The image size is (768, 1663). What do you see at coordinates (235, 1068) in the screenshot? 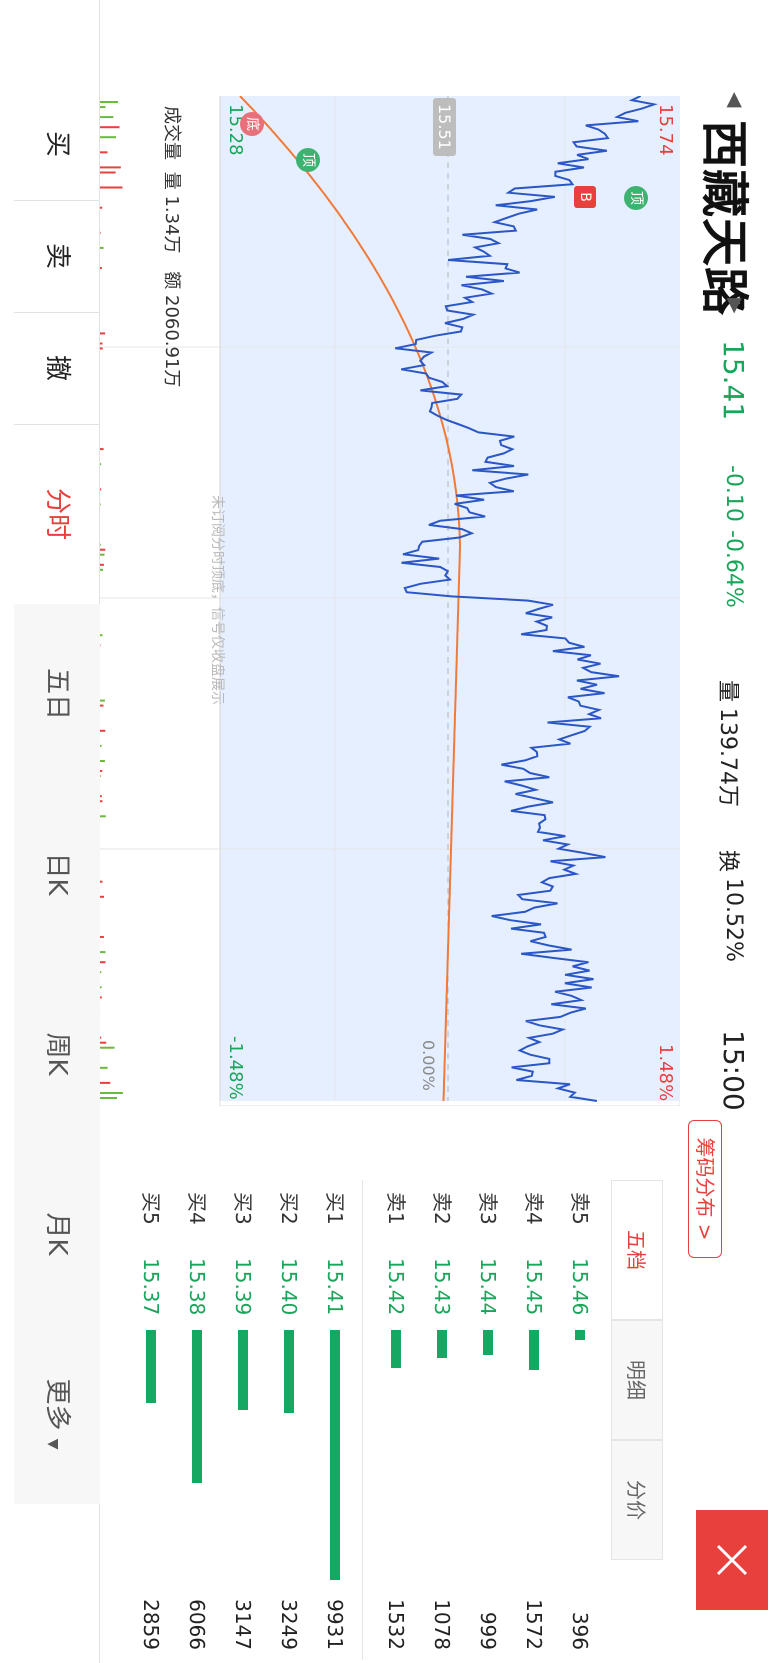
I see `chart-low-pct: -1.48%` at bounding box center [235, 1068].